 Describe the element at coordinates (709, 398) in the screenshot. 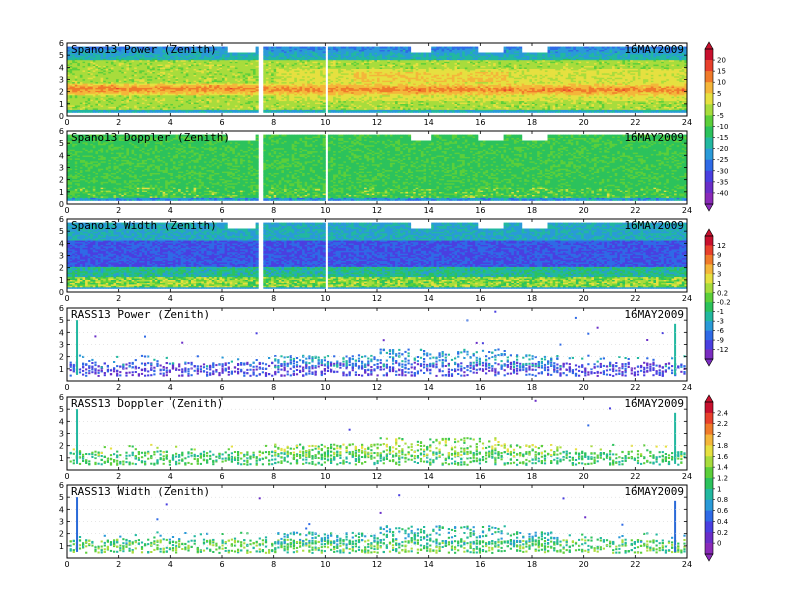

I see `colorbar-max-arrow` at that location.